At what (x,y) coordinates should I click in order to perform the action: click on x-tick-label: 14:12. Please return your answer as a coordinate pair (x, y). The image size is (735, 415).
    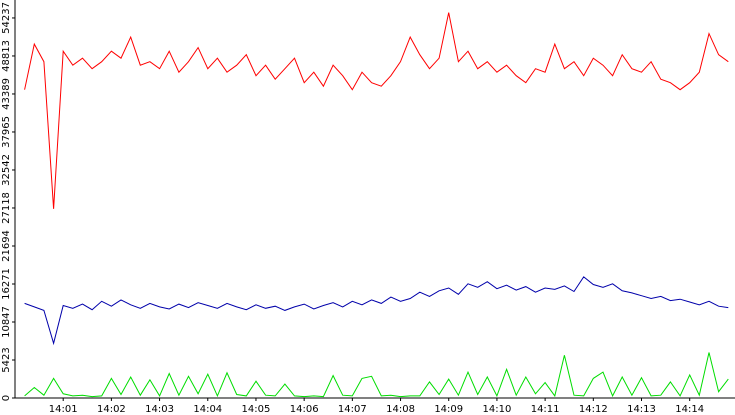
    Looking at the image, I should click on (593, 409).